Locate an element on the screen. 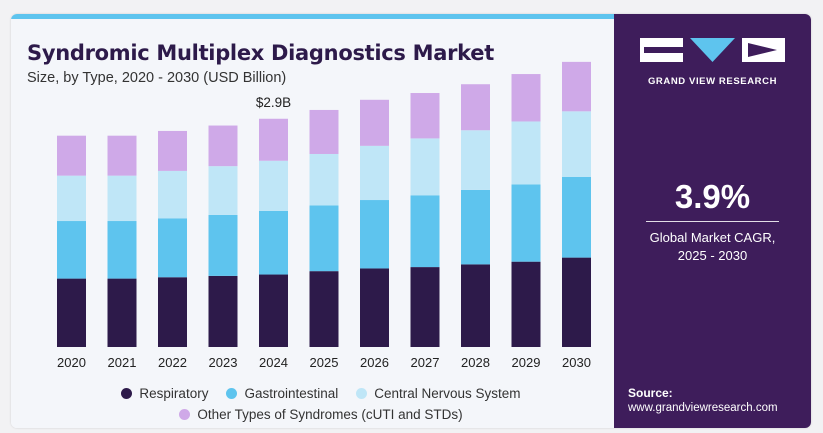 This screenshot has height=433, width=823. cagr-label-line2: 2025 - 2030 is located at coordinates (712, 255).